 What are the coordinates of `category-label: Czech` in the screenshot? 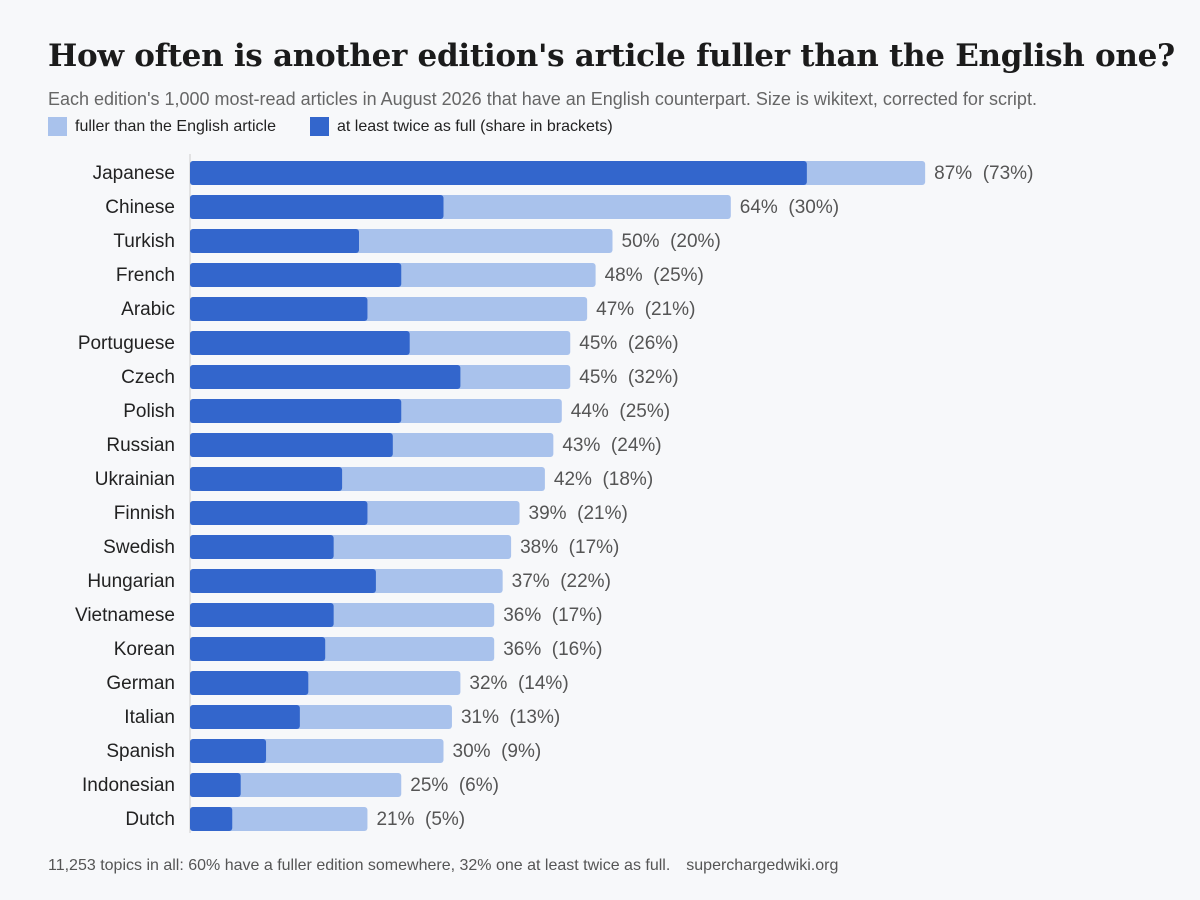 It's located at (148, 377).